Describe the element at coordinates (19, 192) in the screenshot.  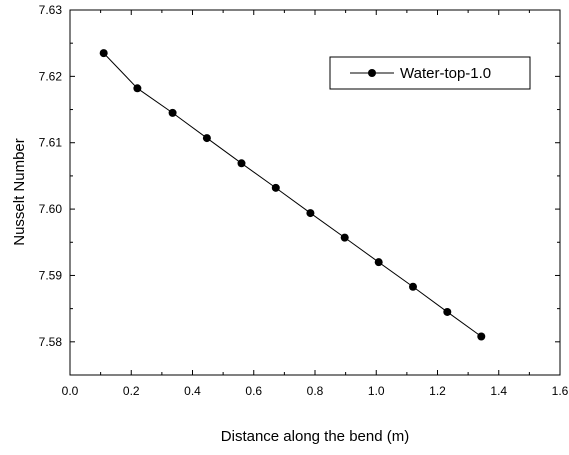
I see `y-axis-title: Nusselt Number` at that location.